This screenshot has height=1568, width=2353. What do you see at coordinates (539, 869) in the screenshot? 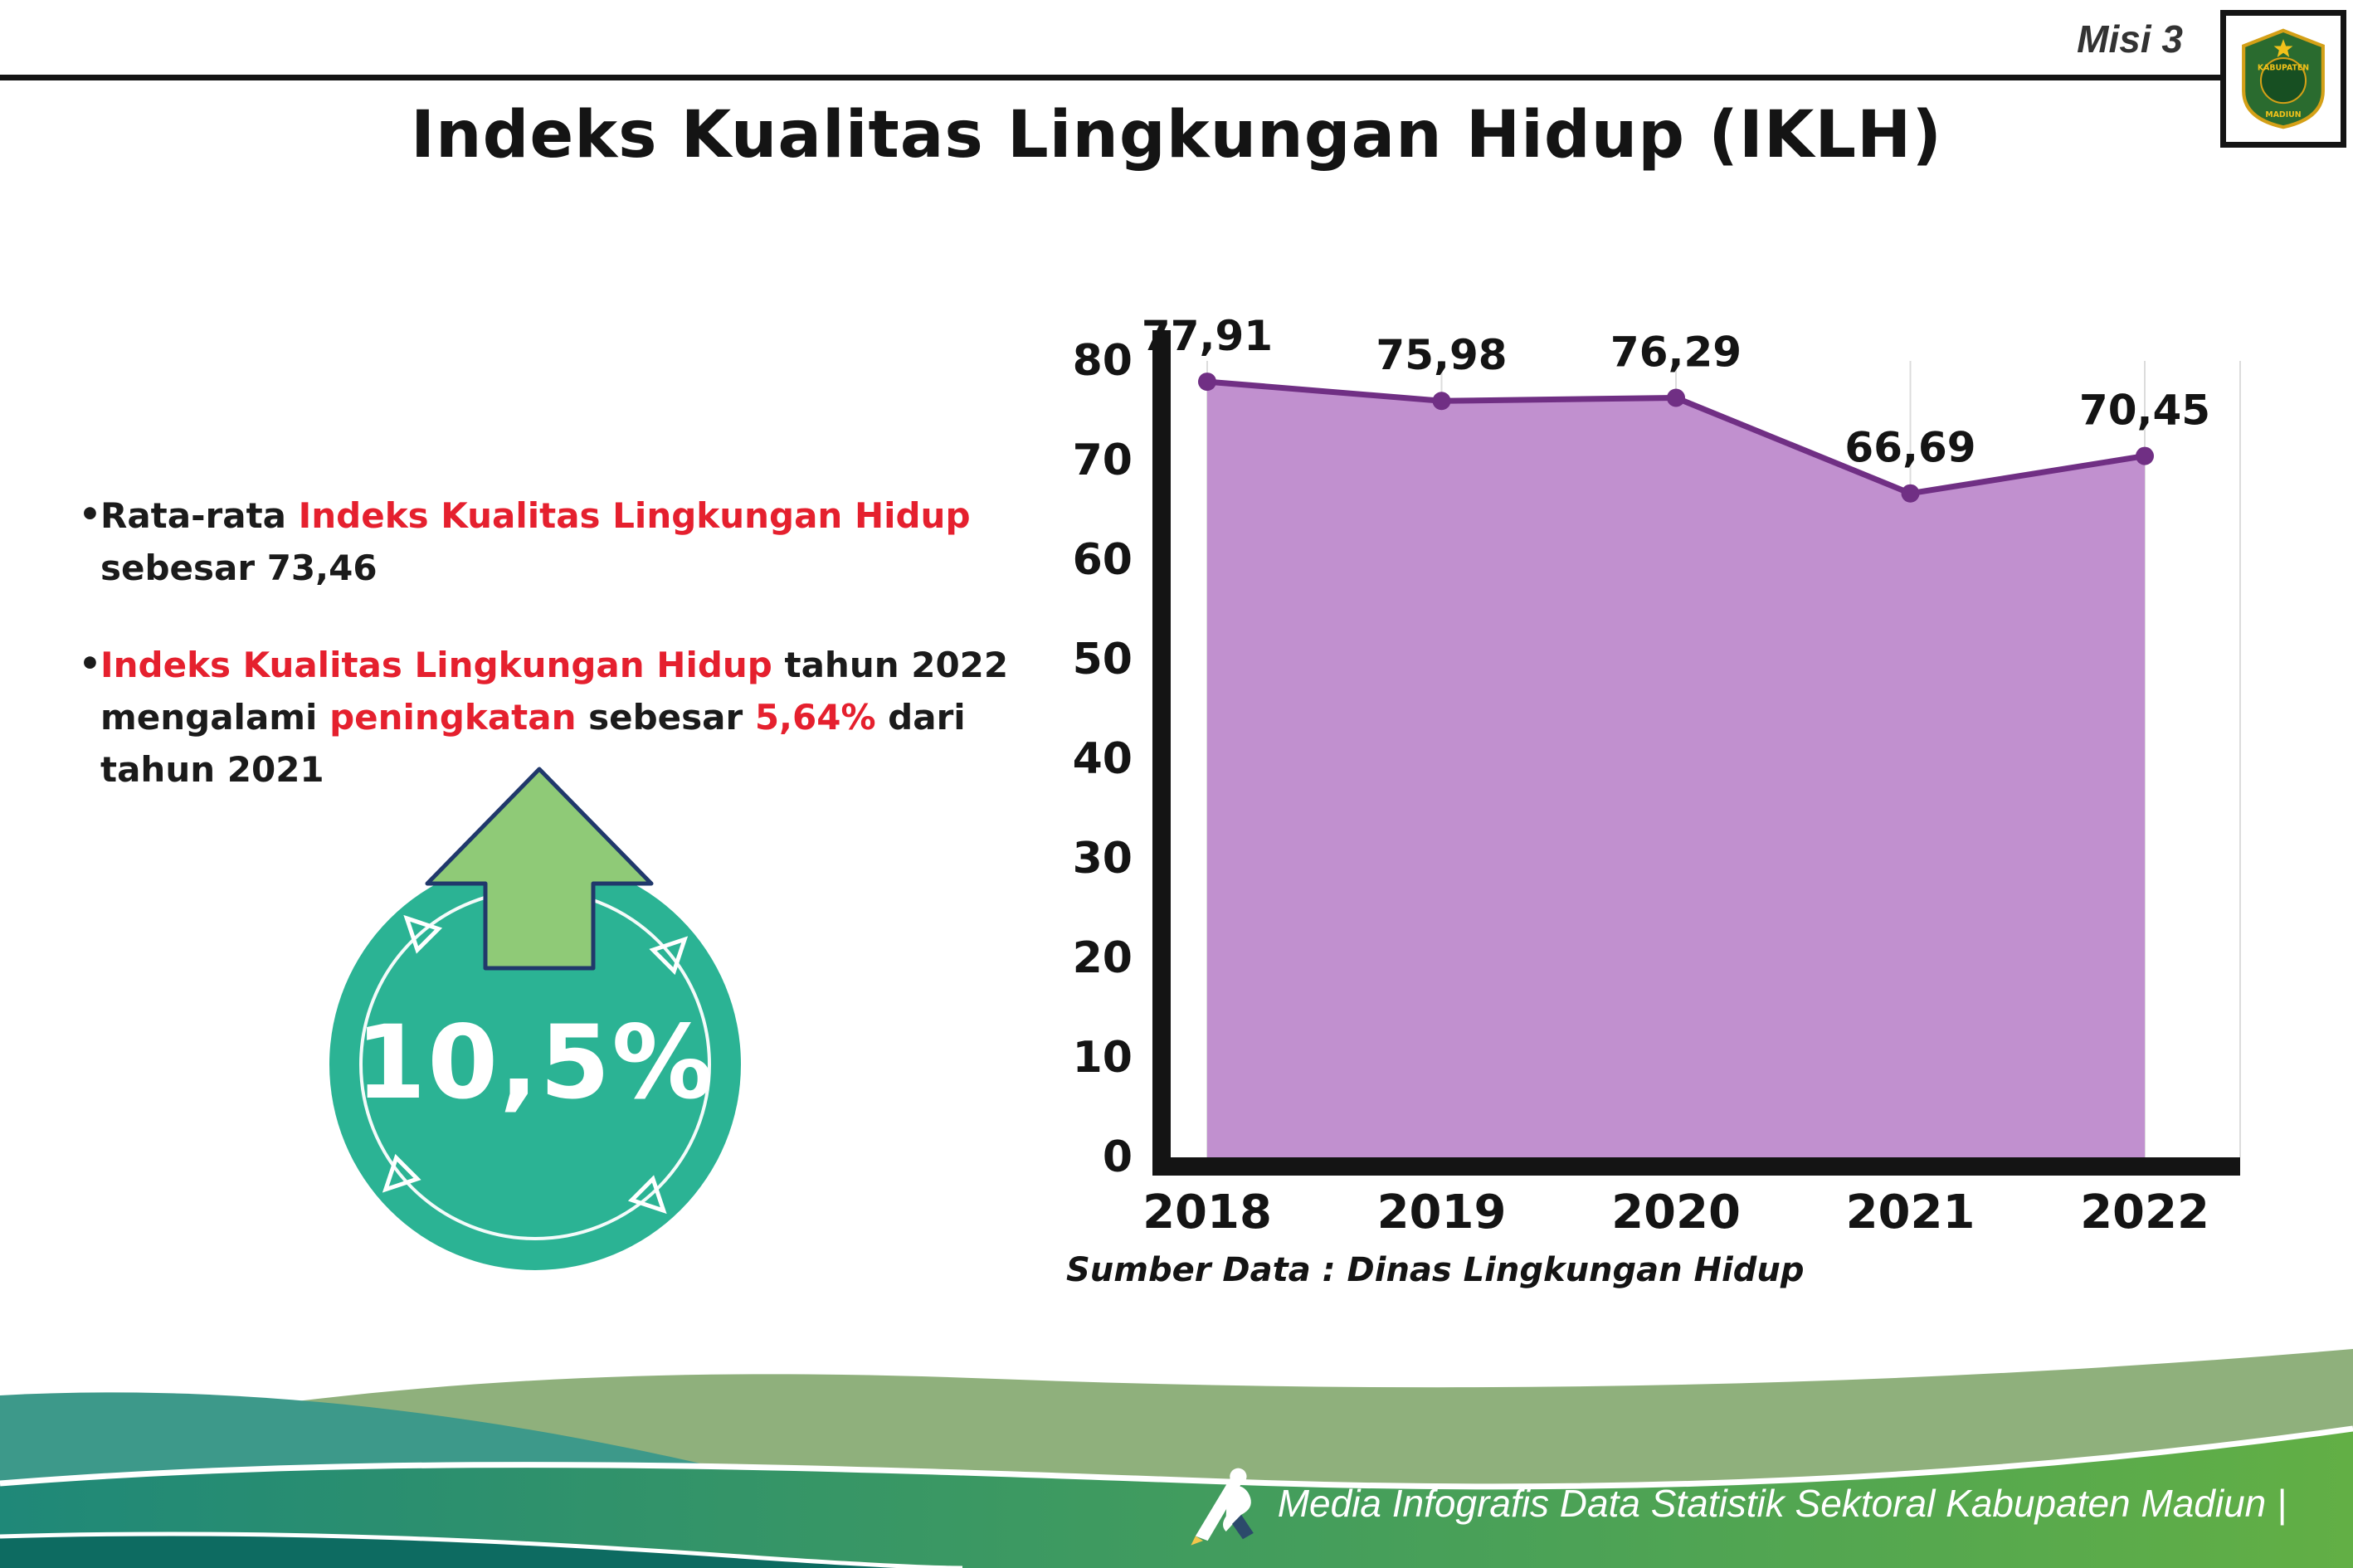
I see `up-arrow-icon` at bounding box center [539, 869].